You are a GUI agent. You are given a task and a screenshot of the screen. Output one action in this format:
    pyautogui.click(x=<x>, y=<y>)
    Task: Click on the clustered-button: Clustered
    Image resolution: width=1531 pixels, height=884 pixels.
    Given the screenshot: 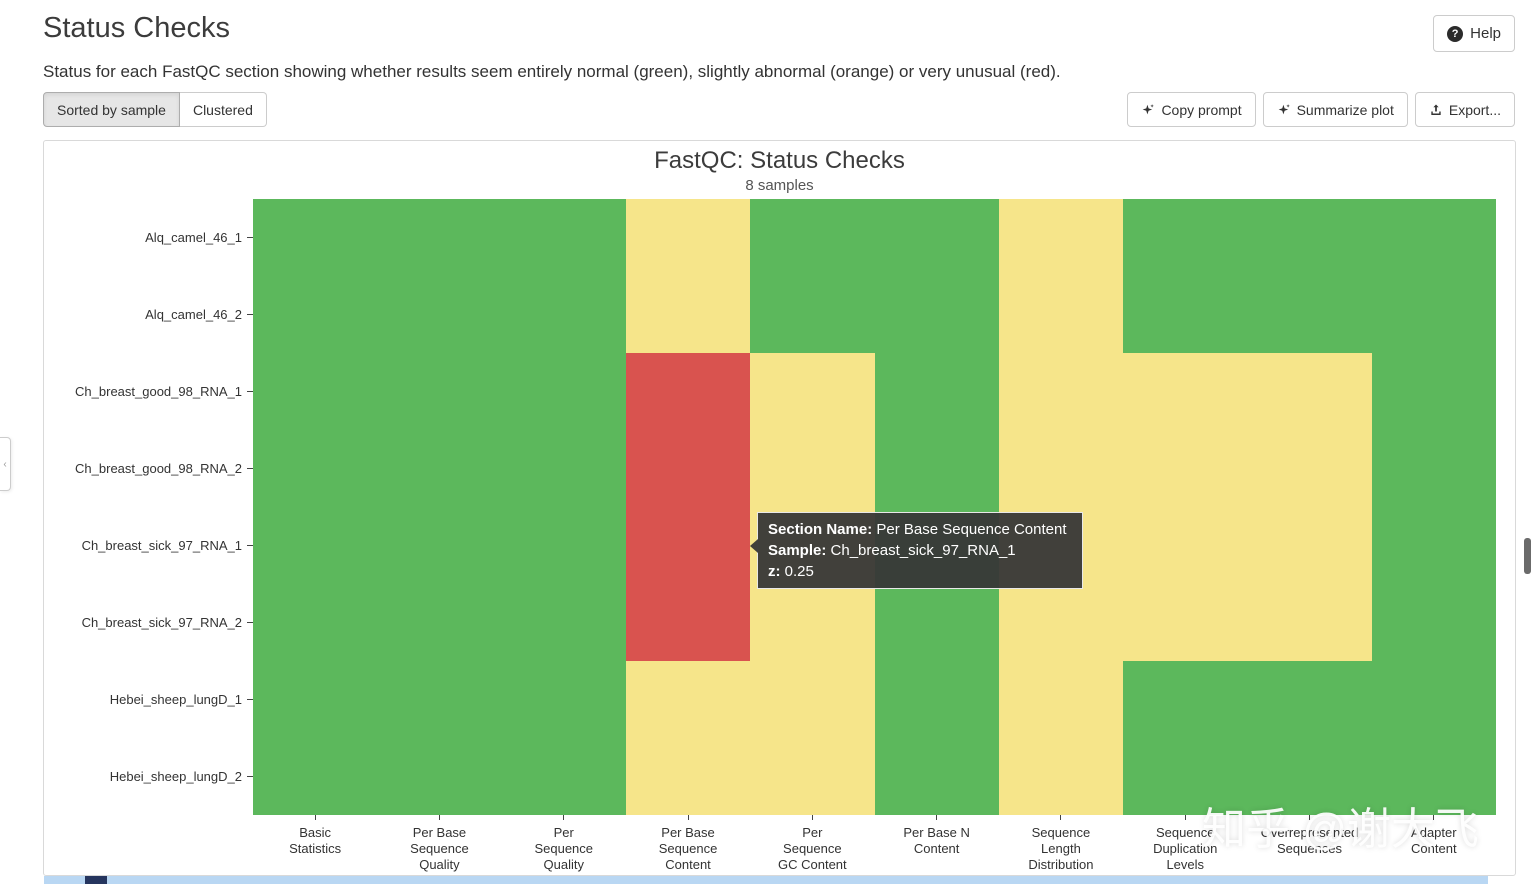 What is the action you would take?
    pyautogui.click(x=223, y=109)
    